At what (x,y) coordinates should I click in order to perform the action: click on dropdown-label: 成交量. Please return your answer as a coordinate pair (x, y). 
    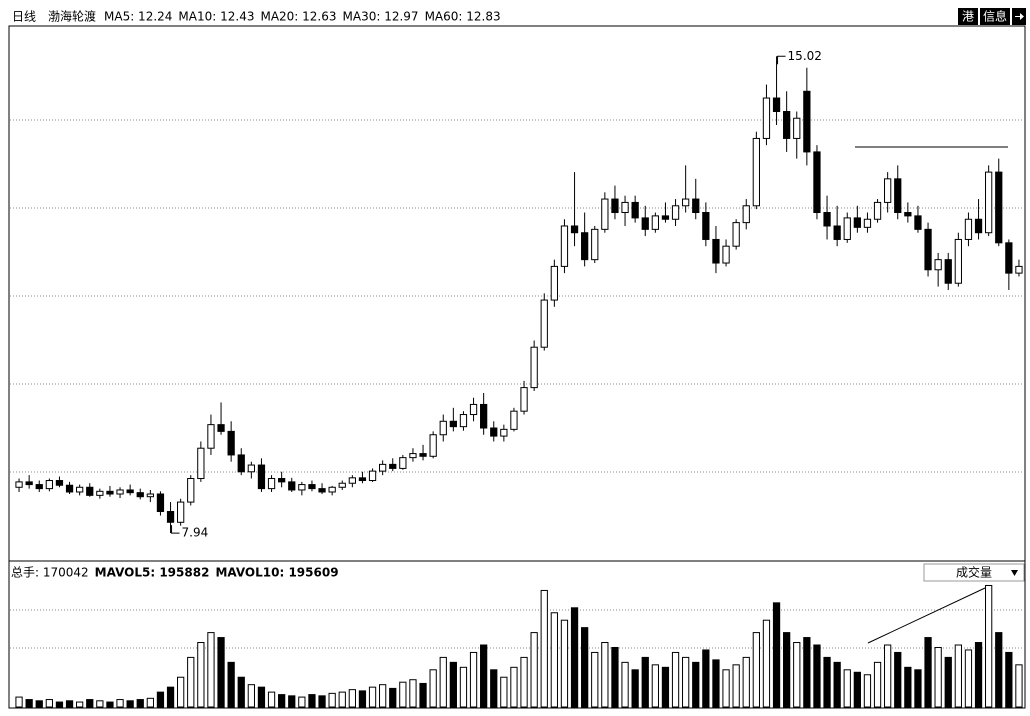
    Looking at the image, I should click on (974, 572).